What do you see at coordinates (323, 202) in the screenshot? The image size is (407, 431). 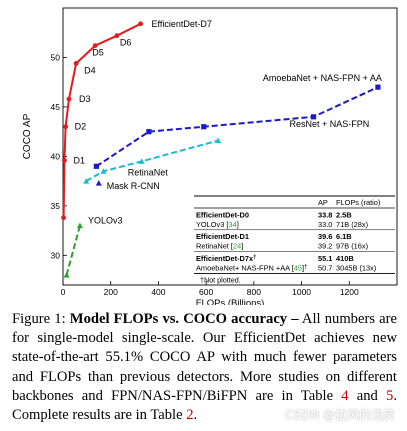 I see `table-header-ap: AP` at bounding box center [323, 202].